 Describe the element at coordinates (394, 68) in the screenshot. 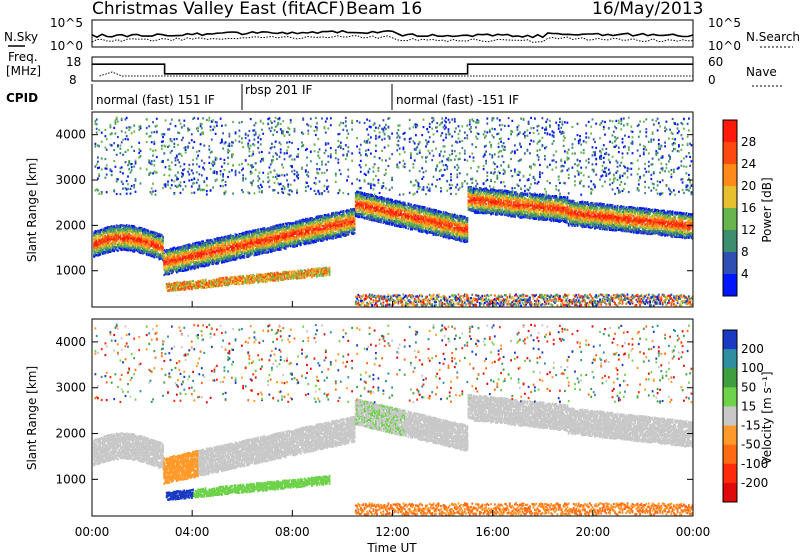

I see `freq-panel: Freq. [MHz] 18 8 60 0 Nave` at that location.